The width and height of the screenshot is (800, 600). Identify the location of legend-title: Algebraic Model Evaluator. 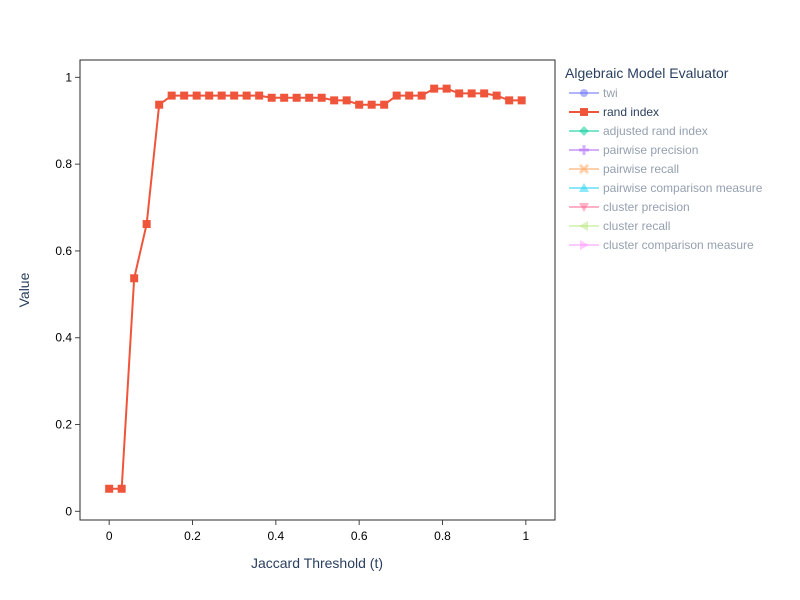
(647, 73).